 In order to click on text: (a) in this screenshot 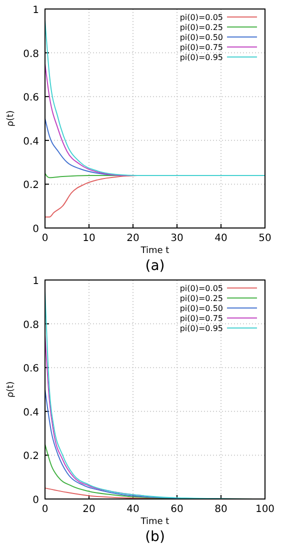, I will do `click(155, 266)`.